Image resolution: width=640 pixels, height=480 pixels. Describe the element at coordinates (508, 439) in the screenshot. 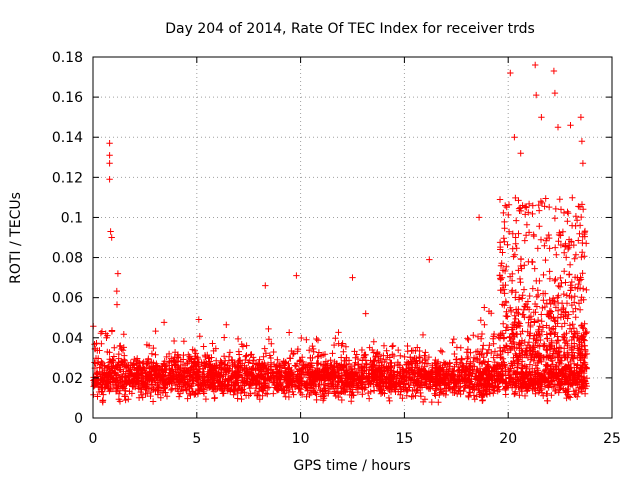

I see `x-tick-label: 20` at that location.